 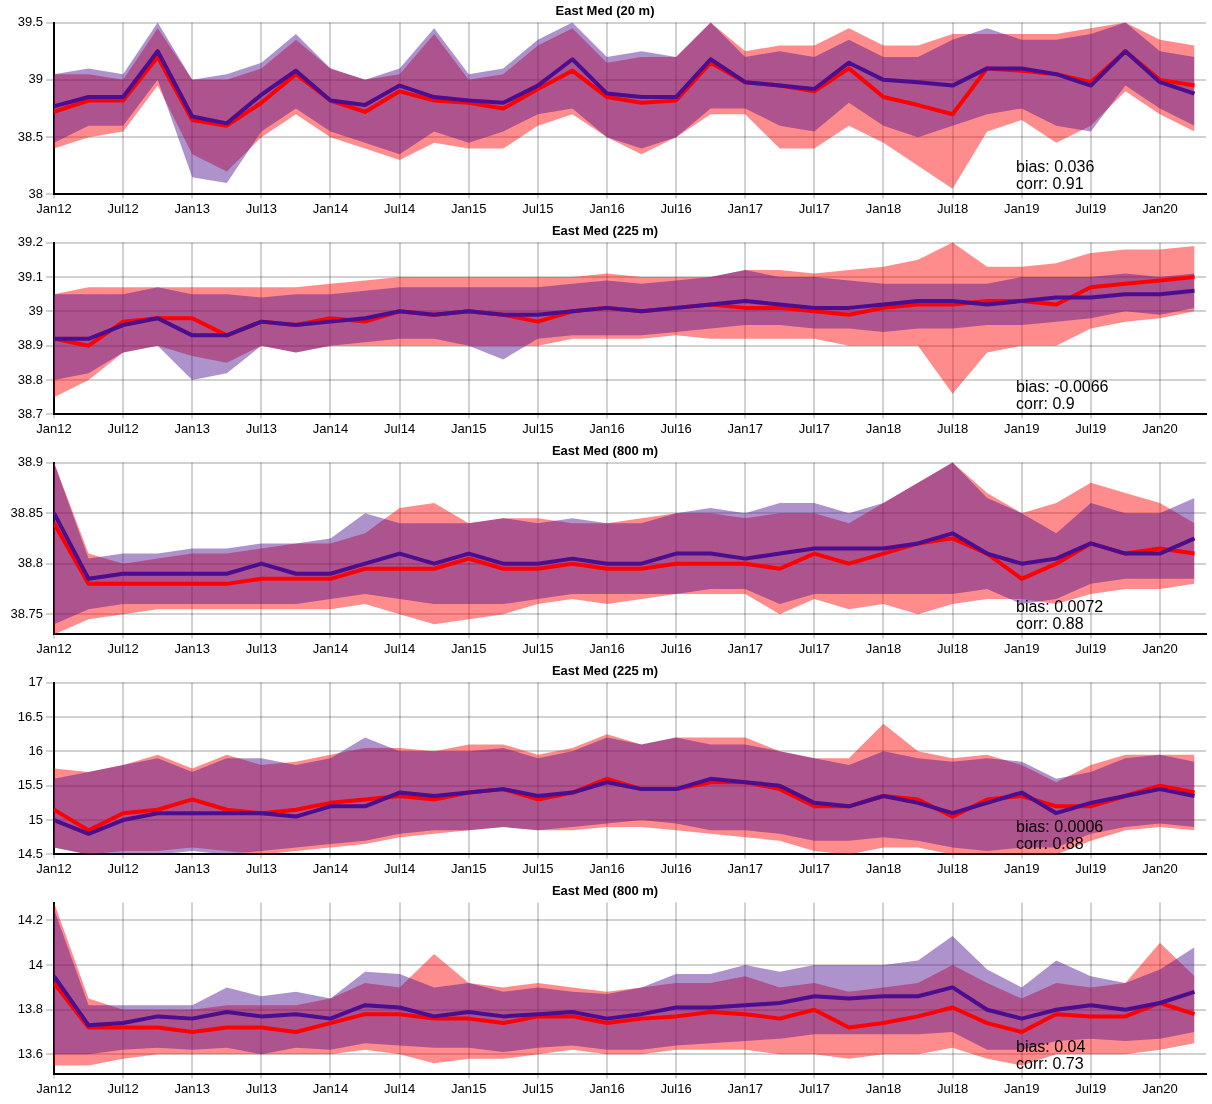 What do you see at coordinates (30, 785) in the screenshot?
I see `y-tick-label: 15.5` at bounding box center [30, 785].